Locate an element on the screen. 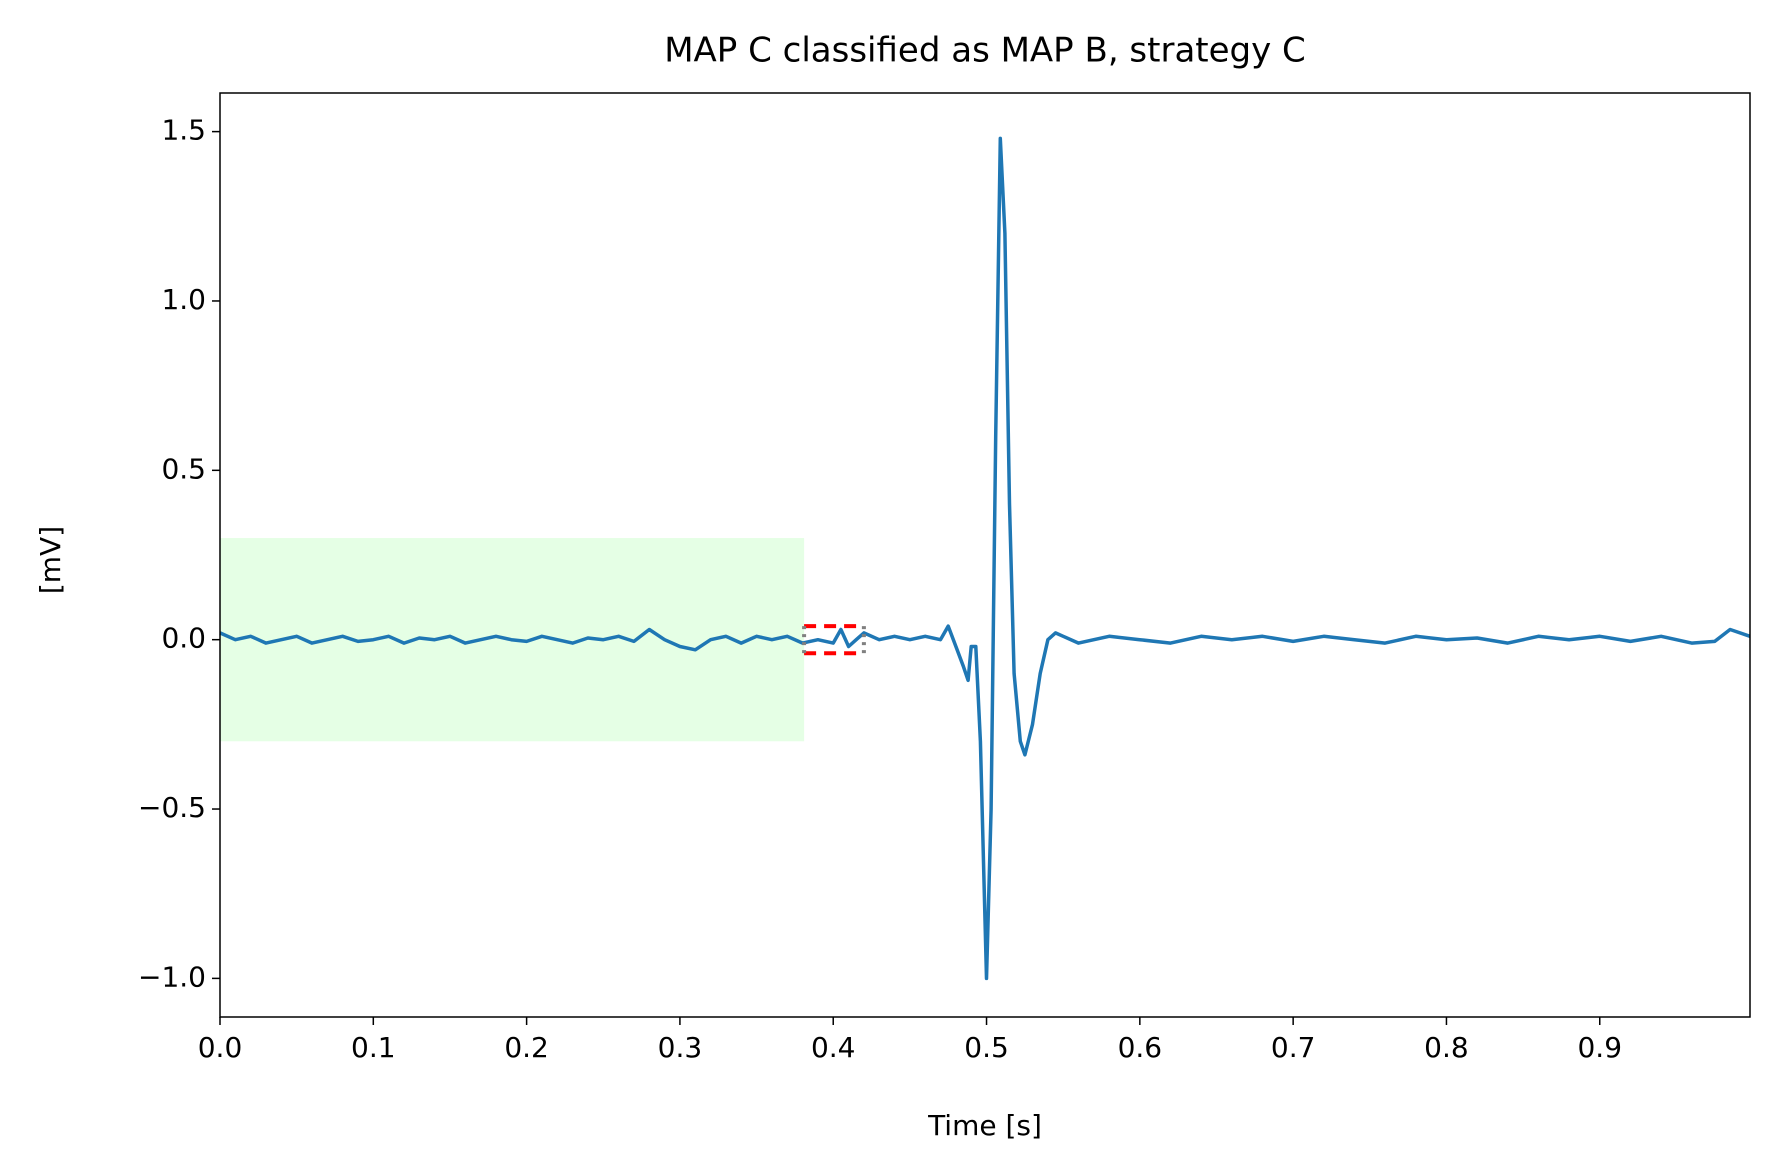  y-tick-label: −0.5 is located at coordinates (172, 807).